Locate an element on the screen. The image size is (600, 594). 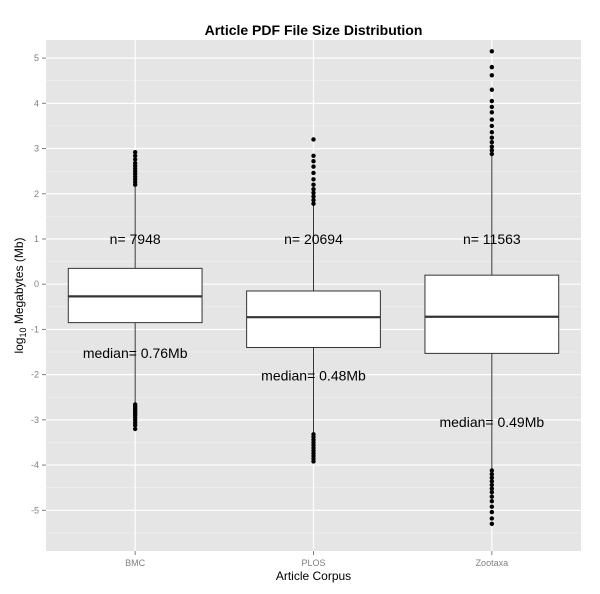
y-tick-label: 5 is located at coordinates (36, 58).